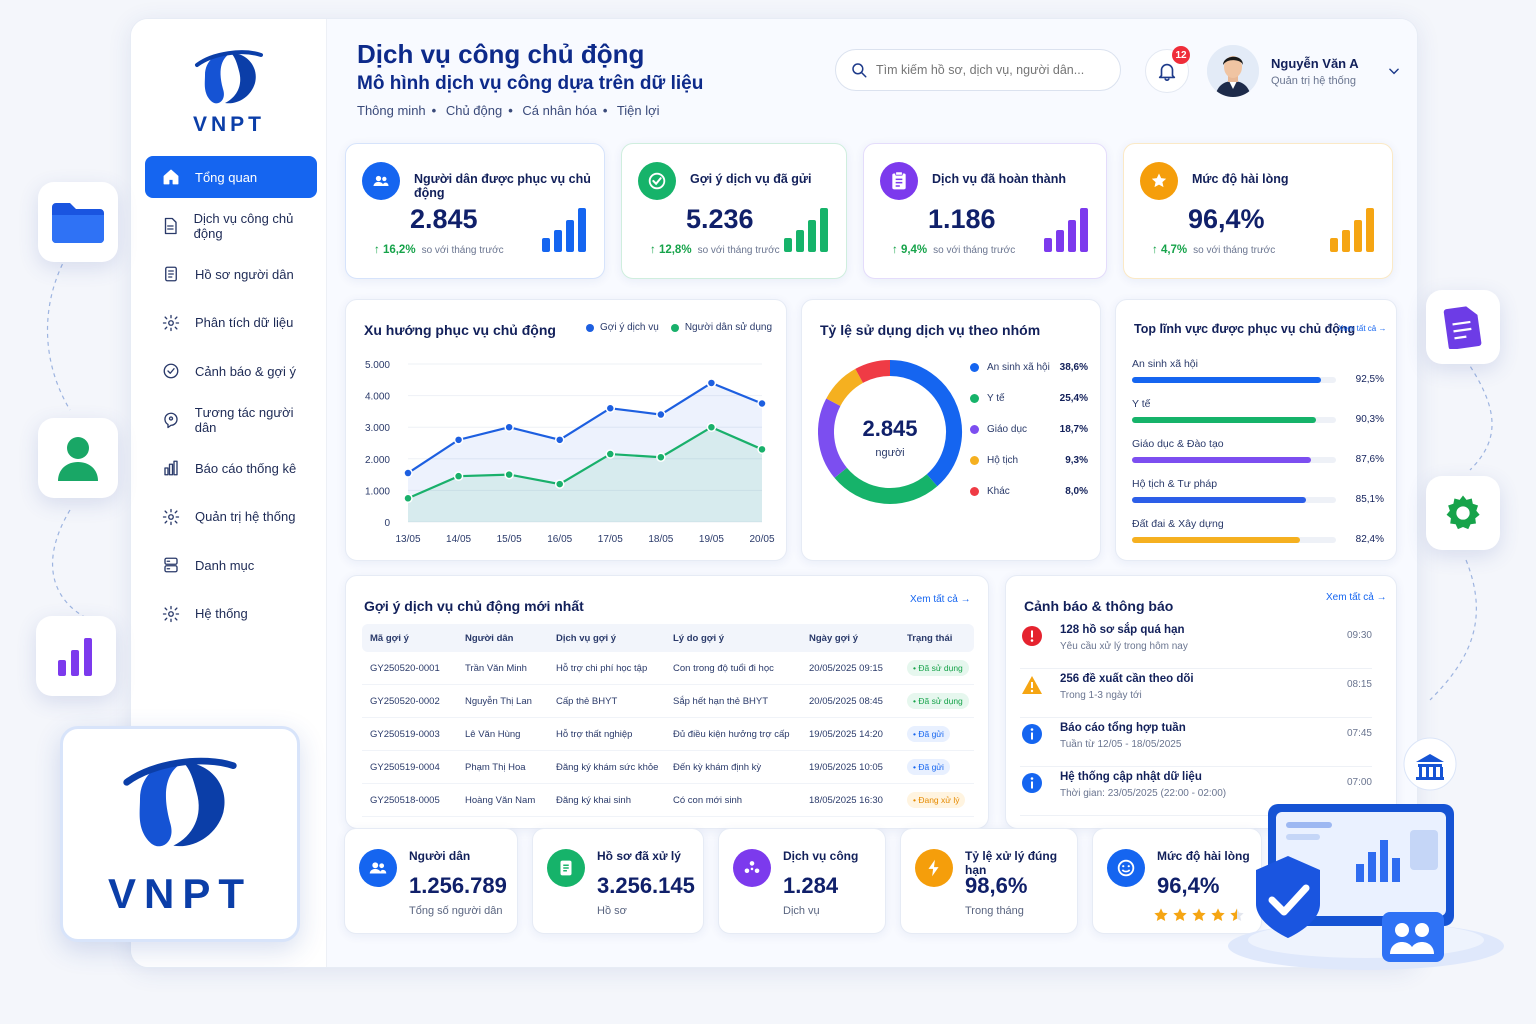  I want to click on user-menu: Nguyễn Văn A Quản trị hệ thống, so click(1304, 71).